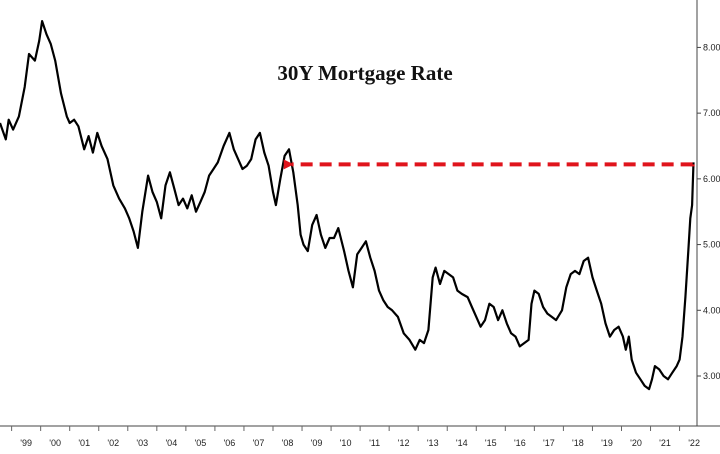 The width and height of the screenshot is (720, 454). Describe the element at coordinates (201, 443) in the screenshot. I see `x-tick-label: '05` at that location.